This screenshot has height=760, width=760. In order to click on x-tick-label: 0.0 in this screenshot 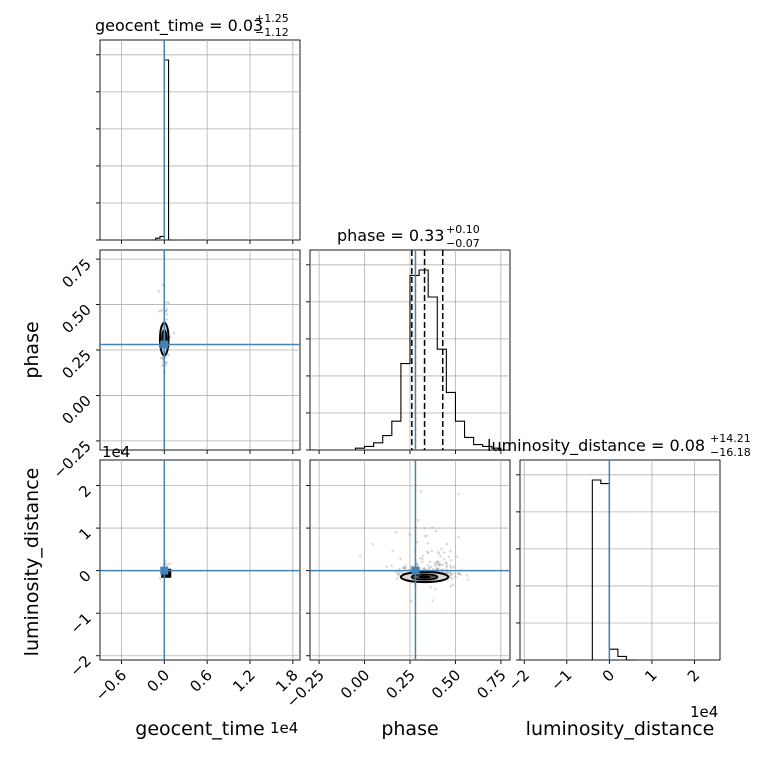, I will do `click(159, 681)`.